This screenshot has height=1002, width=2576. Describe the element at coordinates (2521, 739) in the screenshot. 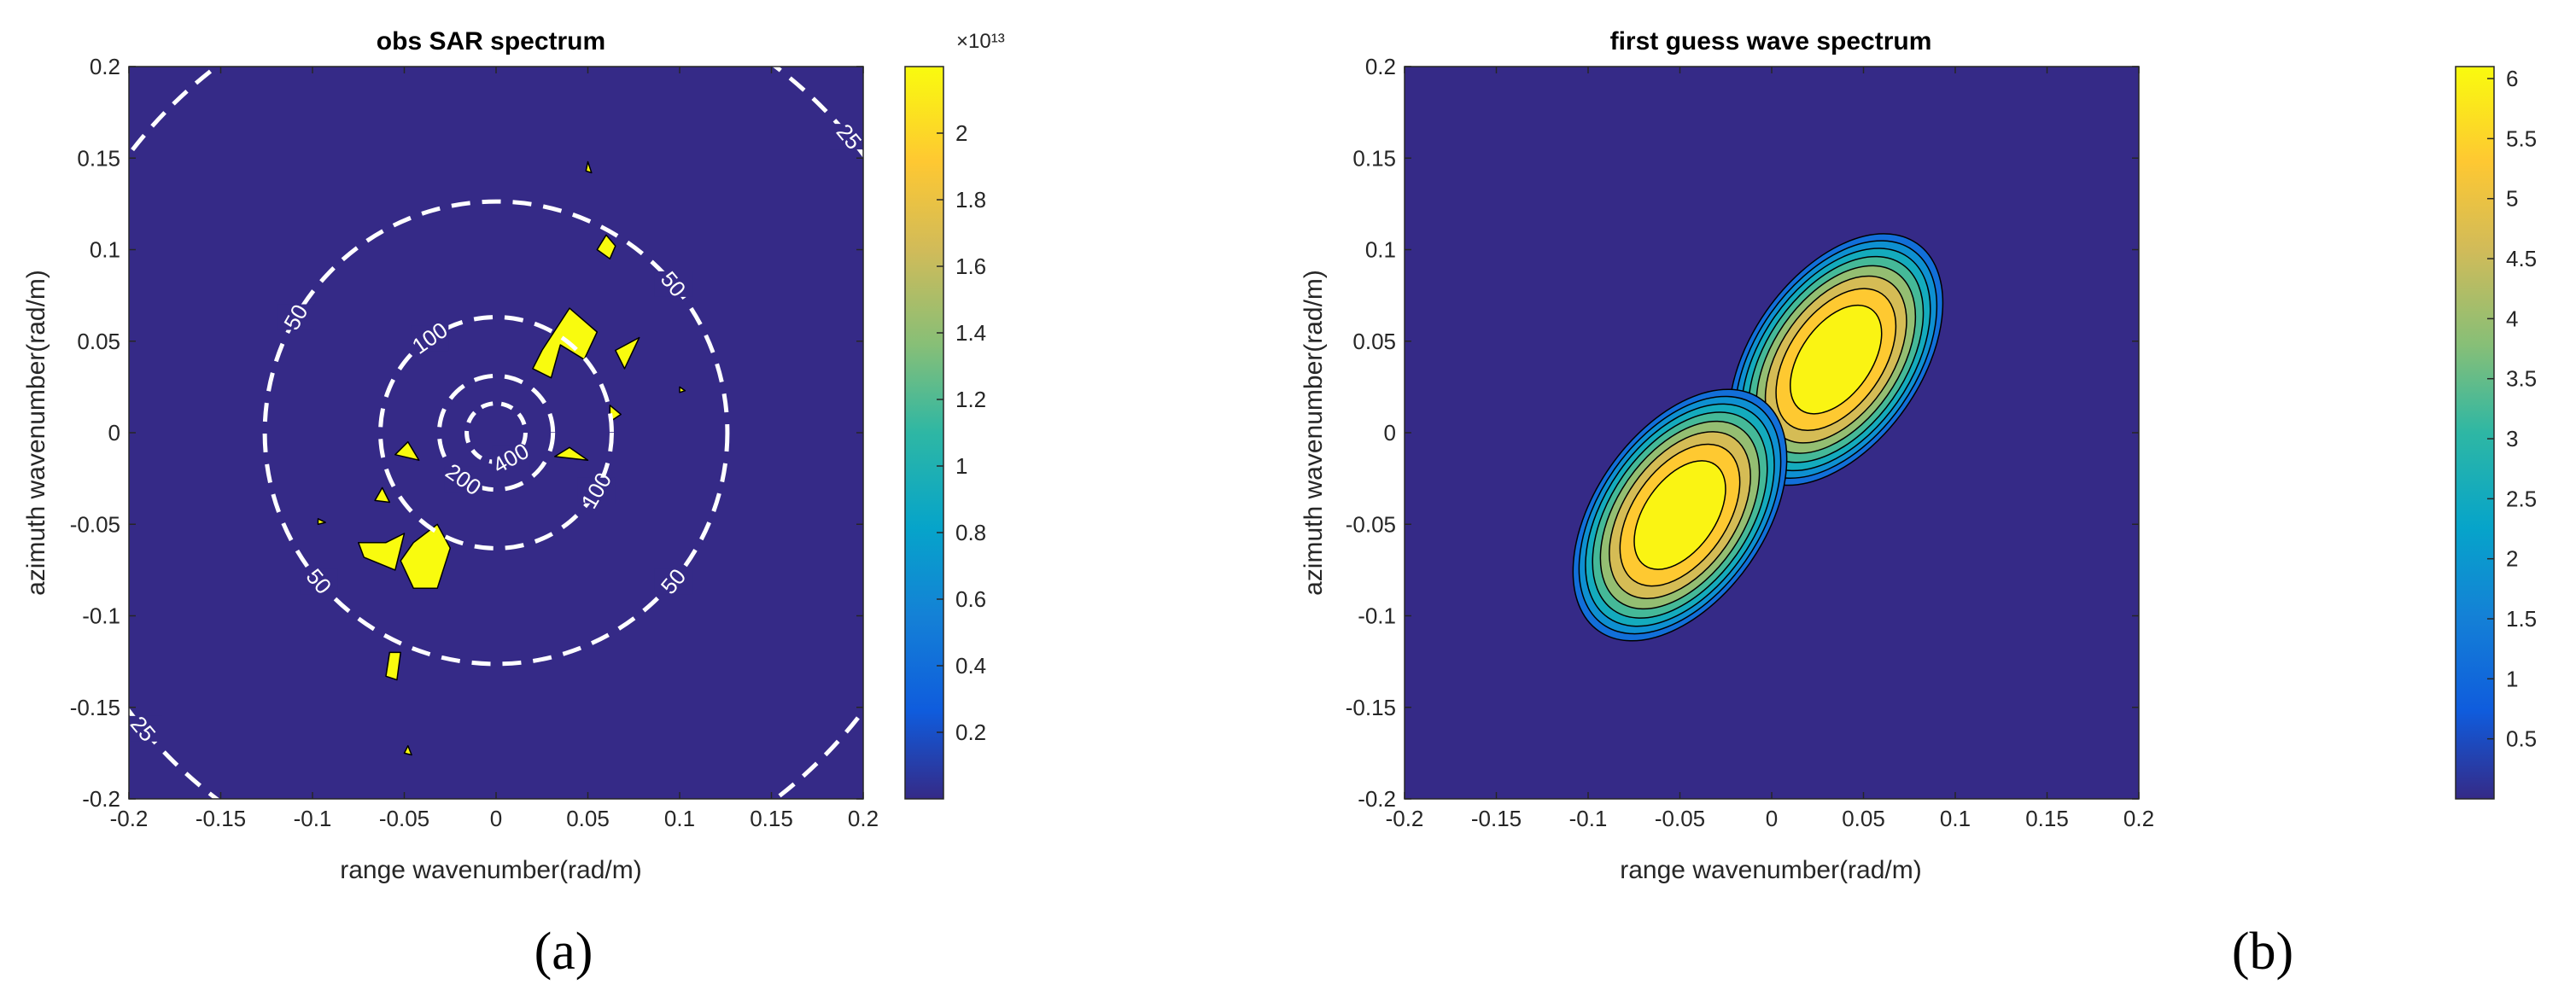

I see `colorbar-tick-label: 0.5` at that location.